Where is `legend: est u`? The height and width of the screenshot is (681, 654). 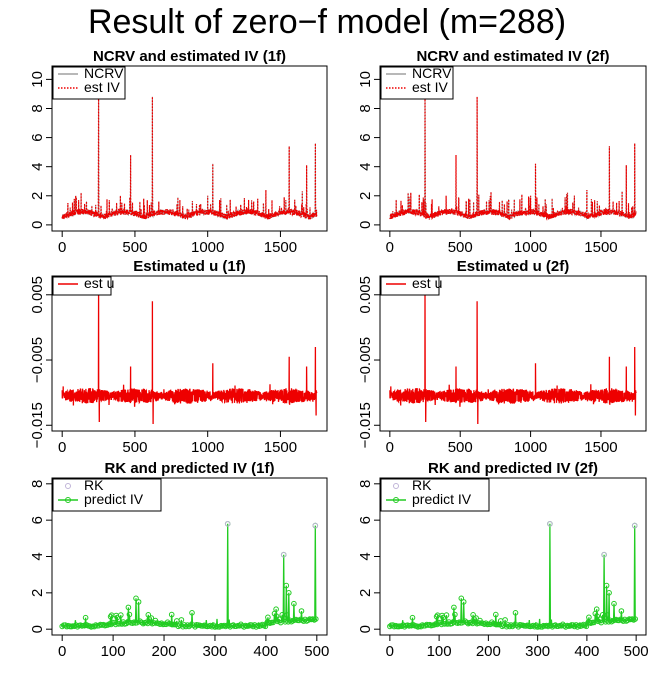 legend: est u is located at coordinates (83, 285).